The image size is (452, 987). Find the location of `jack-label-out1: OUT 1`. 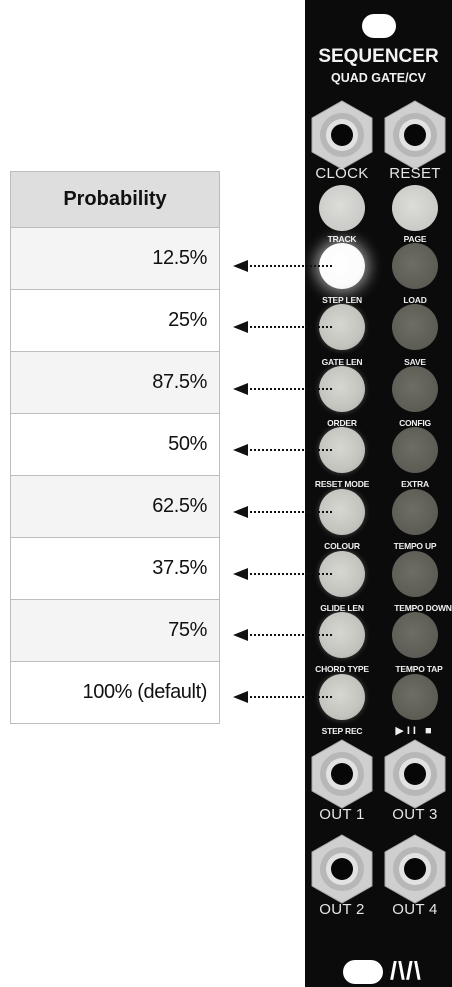

jack-label-out1: OUT 1 is located at coordinates (342, 814).